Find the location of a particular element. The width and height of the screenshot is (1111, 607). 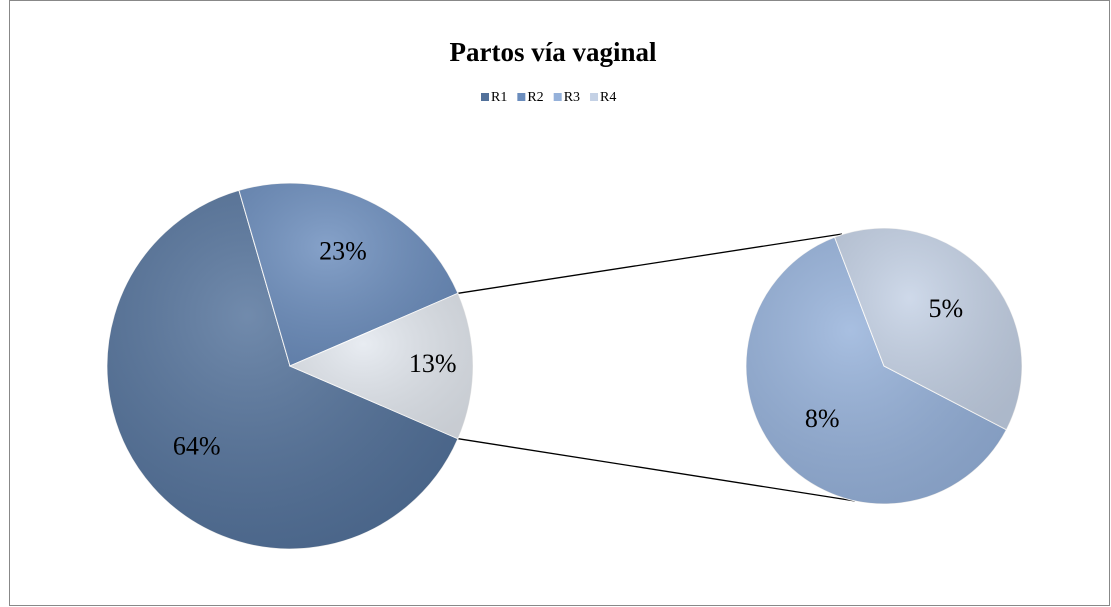

legend: R1 R2 R3 R4 is located at coordinates (548, 97).